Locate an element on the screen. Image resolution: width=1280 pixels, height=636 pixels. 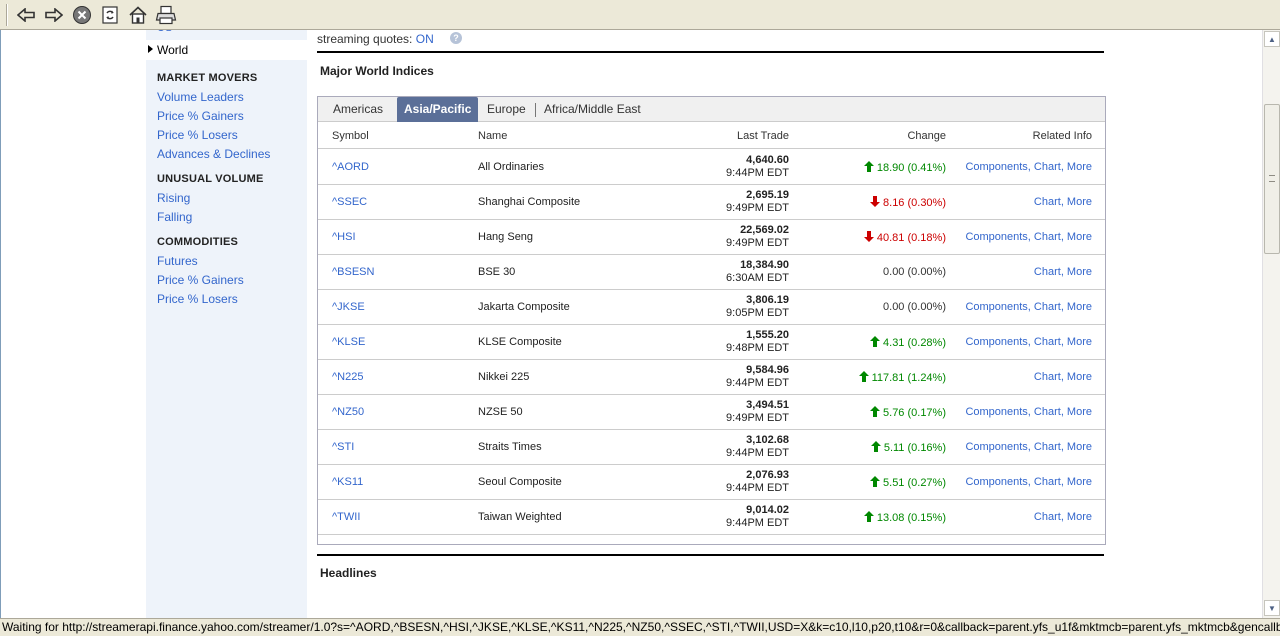
symbol-link: ^SSEC is located at coordinates (350, 202).